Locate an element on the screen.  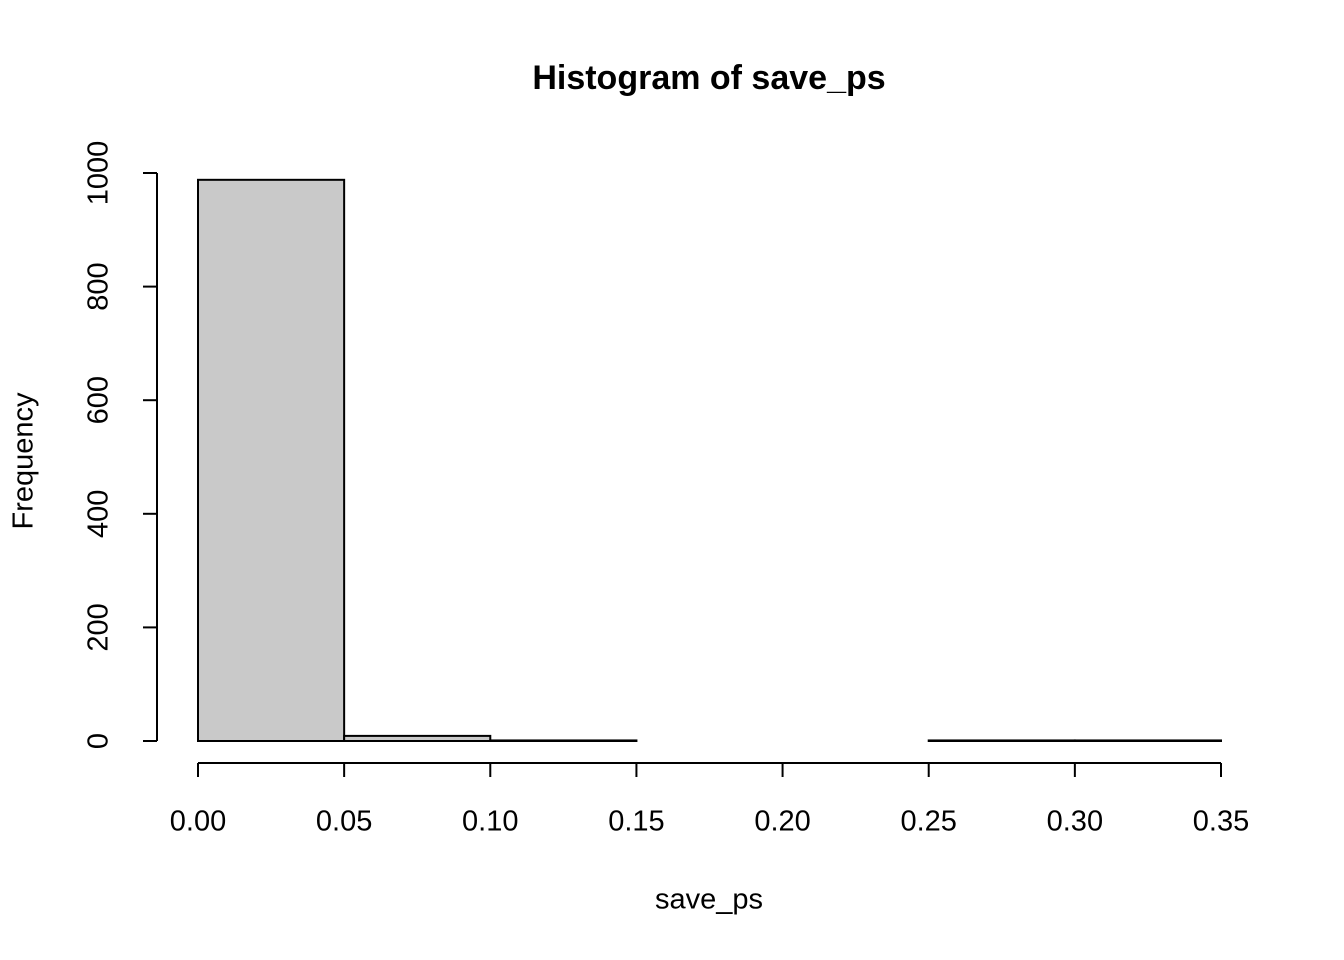
y-tick-label: 200 is located at coordinates (99, 627).